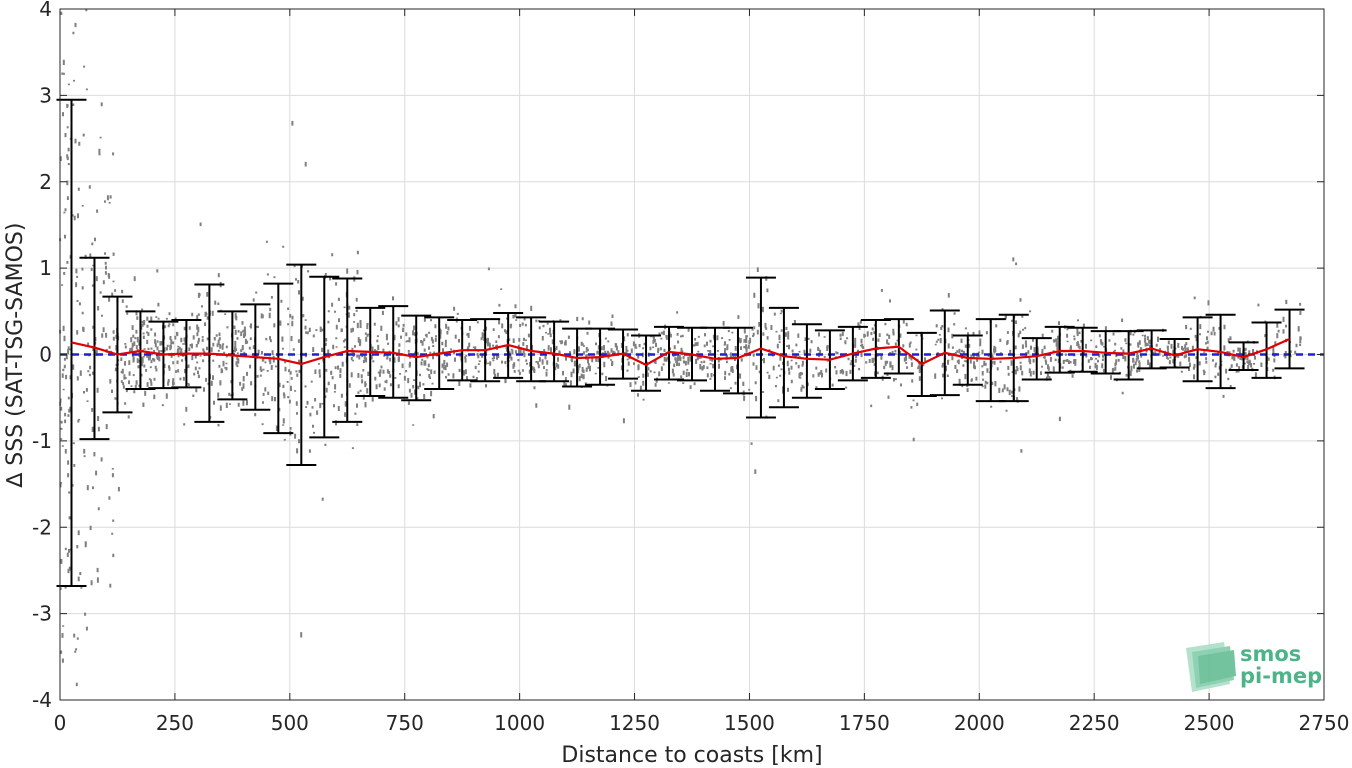  What do you see at coordinates (405, 723) in the screenshot?
I see `x-tick-label: 750` at bounding box center [405, 723].